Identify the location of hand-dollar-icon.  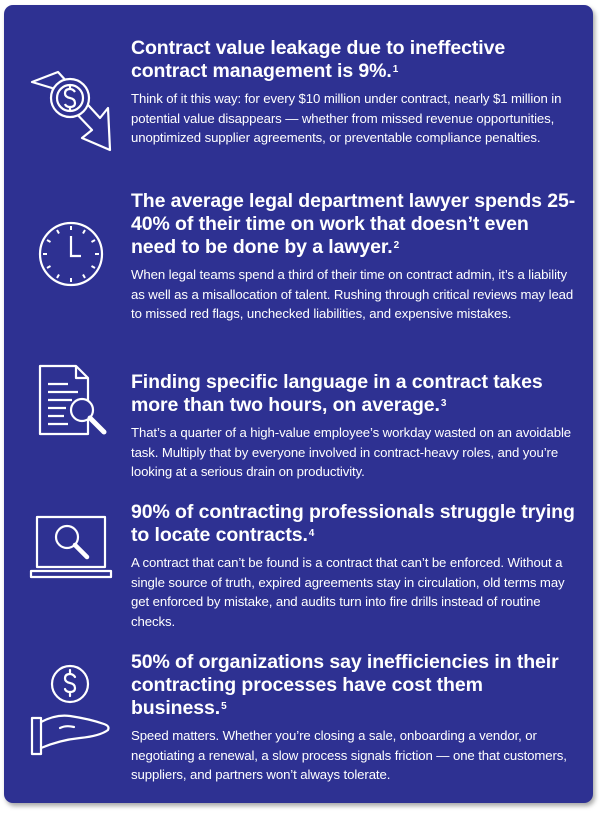
(71, 711).